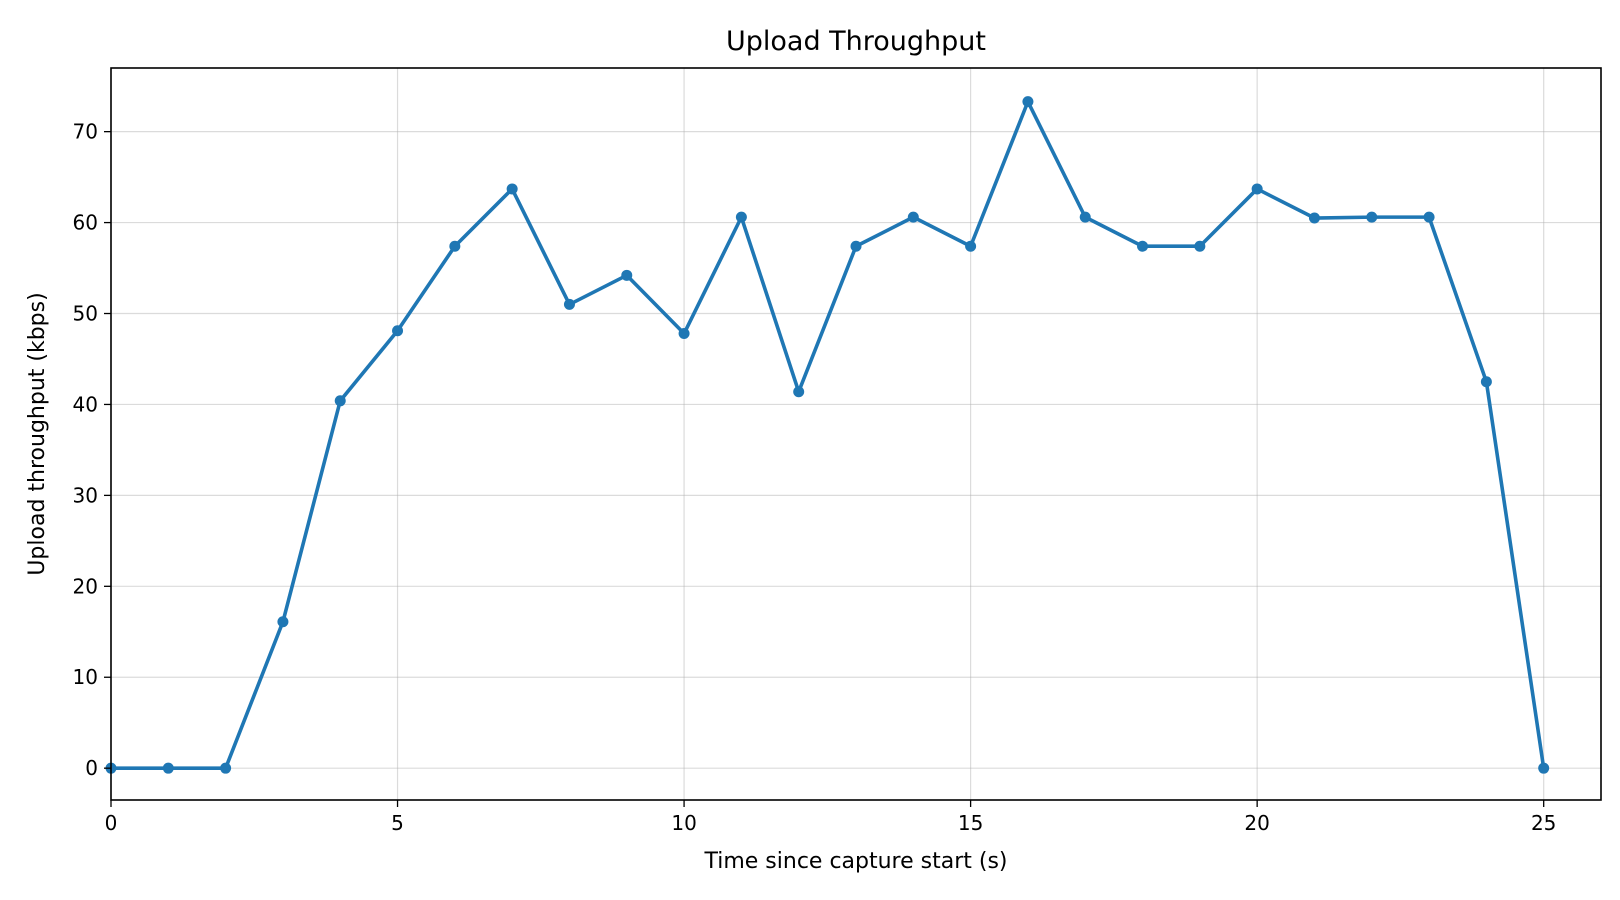 The width and height of the screenshot is (1620, 900). Describe the element at coordinates (91, 768) in the screenshot. I see `y-tick-label: 0` at that location.